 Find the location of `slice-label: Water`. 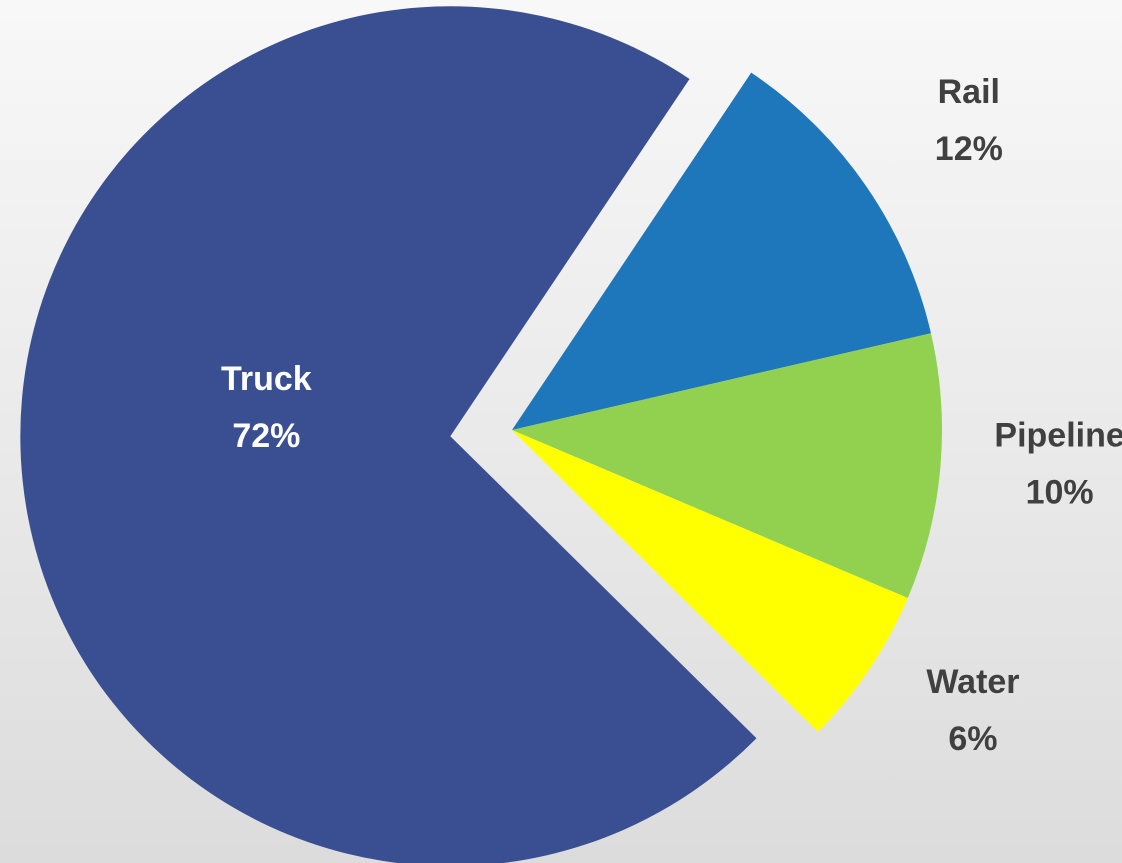

slice-label: Water is located at coordinates (972, 682).